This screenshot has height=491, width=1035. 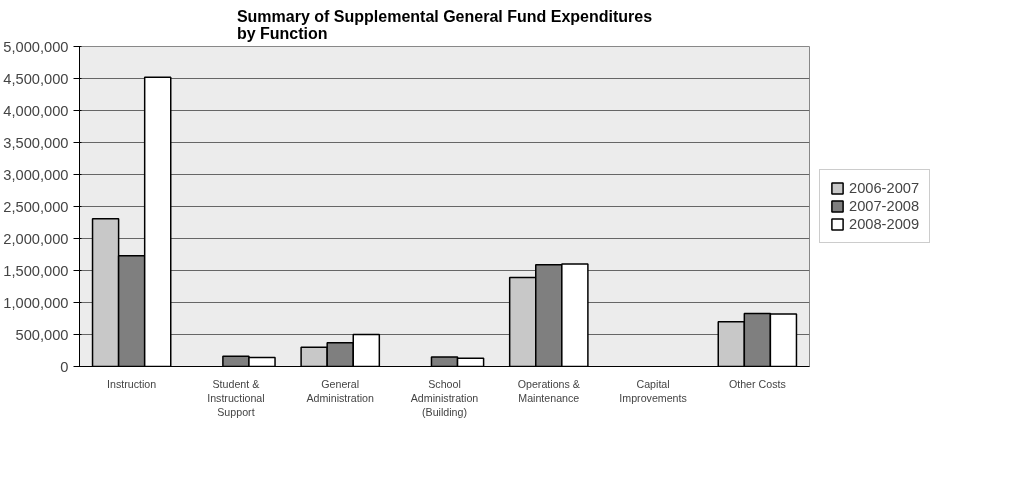 What do you see at coordinates (444, 24) in the screenshot?
I see `chart-title: Summary of Supplemental General Fund Expenditures by Function` at bounding box center [444, 24].